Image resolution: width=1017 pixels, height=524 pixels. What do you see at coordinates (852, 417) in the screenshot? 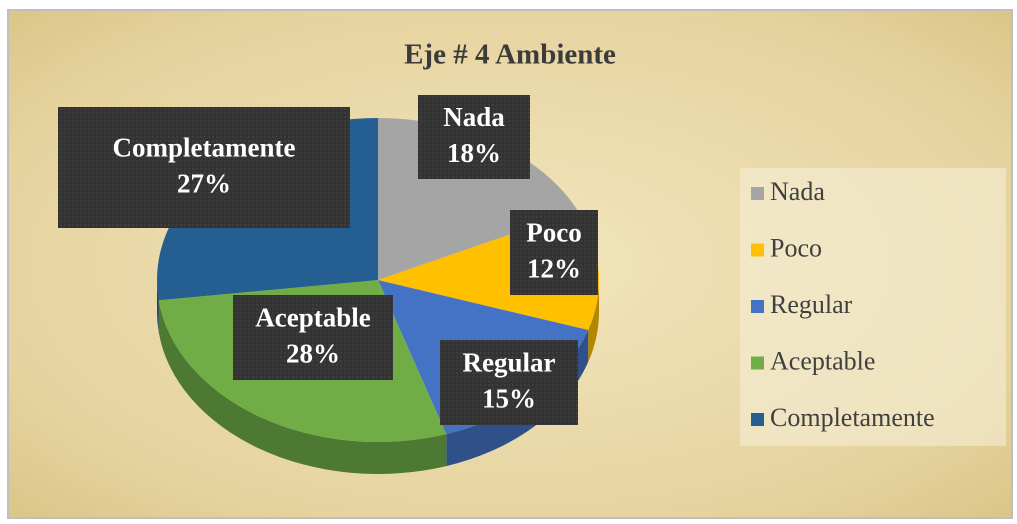
I see `legend-label: Completamente` at bounding box center [852, 417].